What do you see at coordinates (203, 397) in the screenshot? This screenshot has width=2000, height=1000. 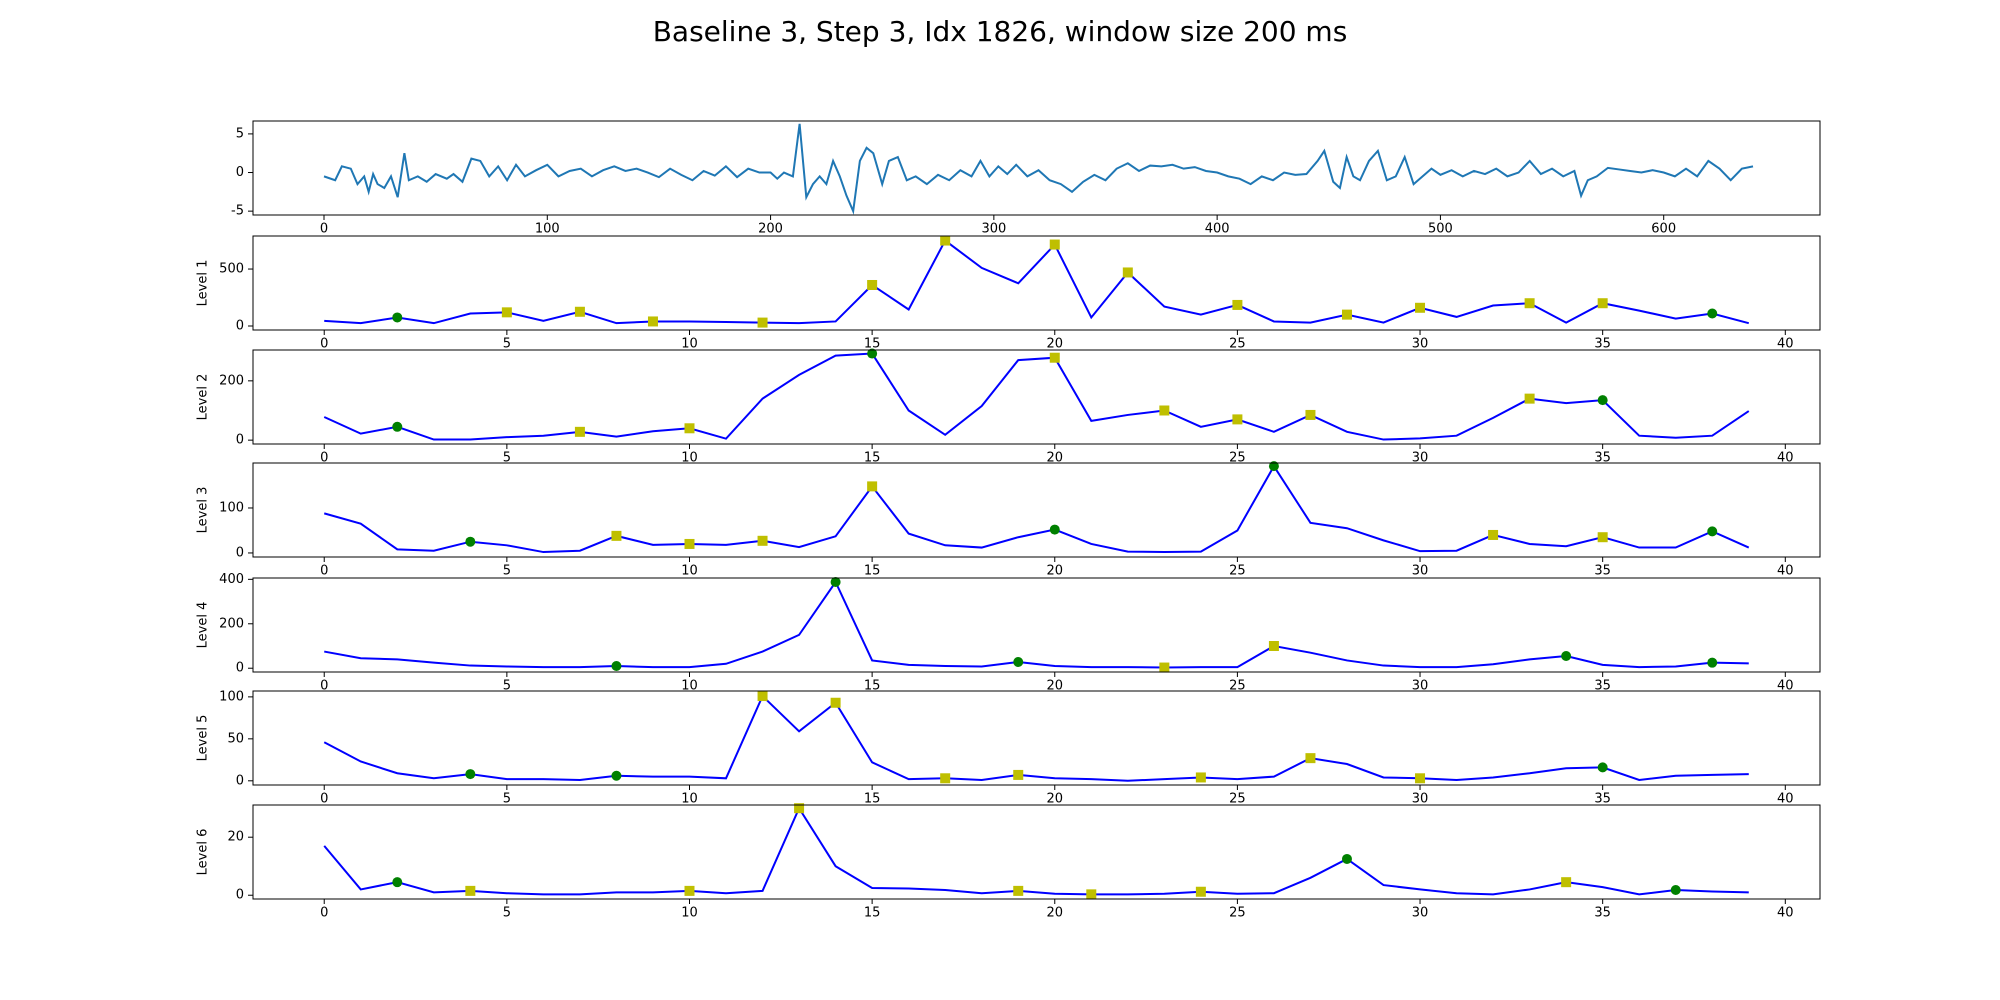 I see `y-axis-label: Level 2` at bounding box center [203, 397].